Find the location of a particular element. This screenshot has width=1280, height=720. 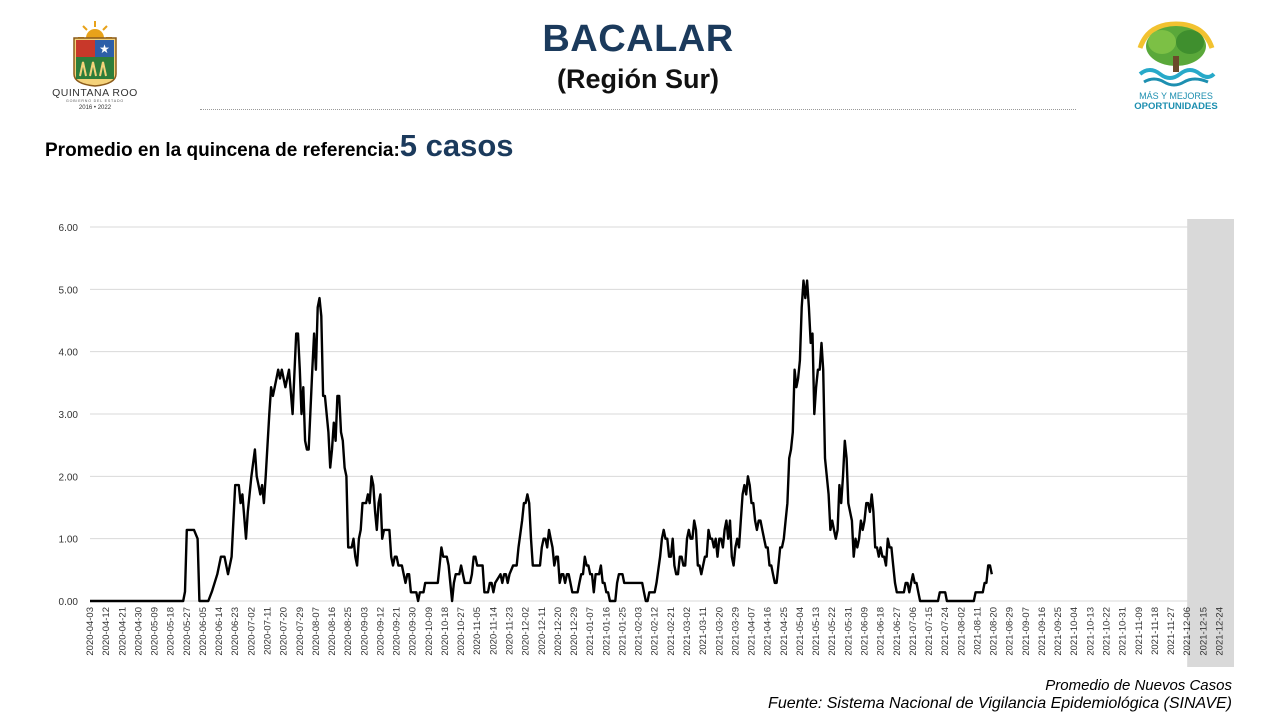

x-tick-label: 2021-02-21 is located at coordinates (671, 631).